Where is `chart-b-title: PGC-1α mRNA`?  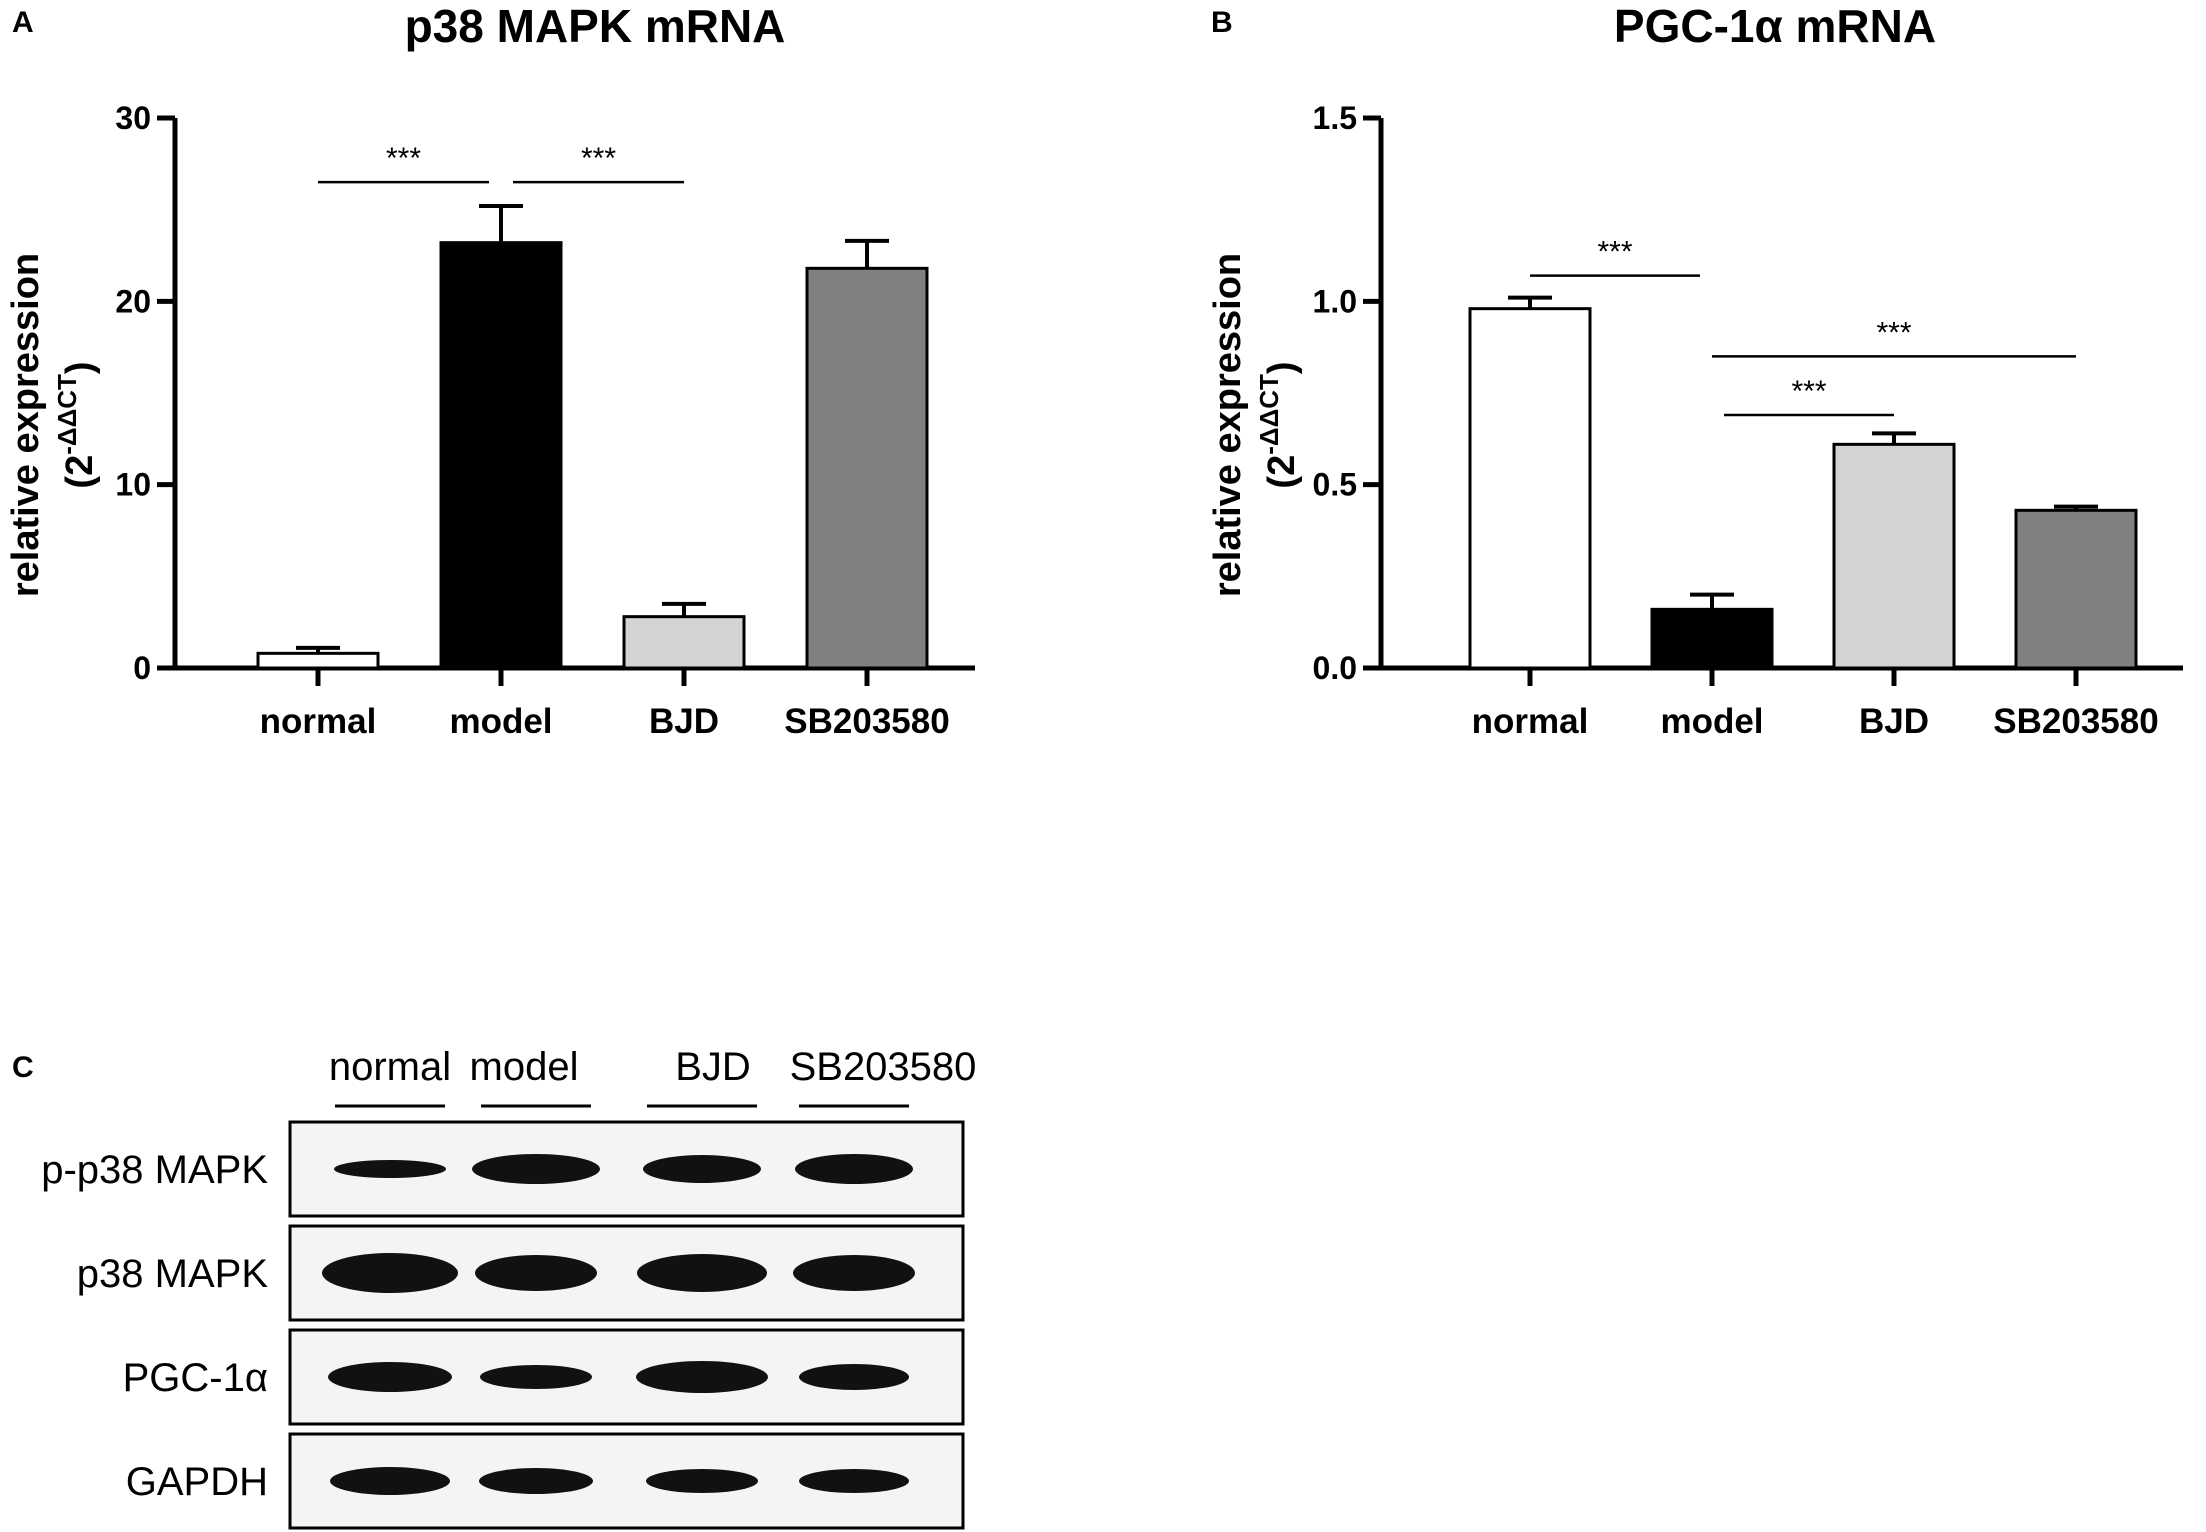 chart-b-title: PGC-1α mRNA is located at coordinates (1775, 26).